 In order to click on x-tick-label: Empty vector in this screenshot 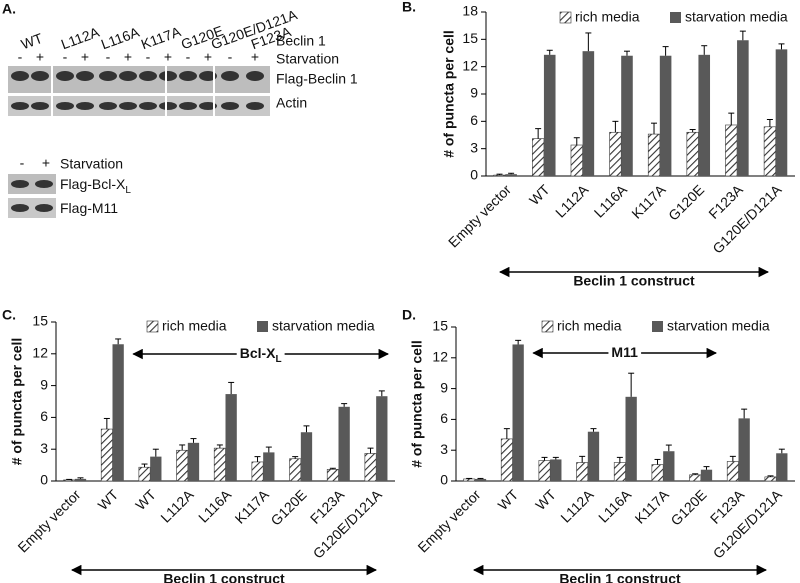, I will do `click(479, 215)`.